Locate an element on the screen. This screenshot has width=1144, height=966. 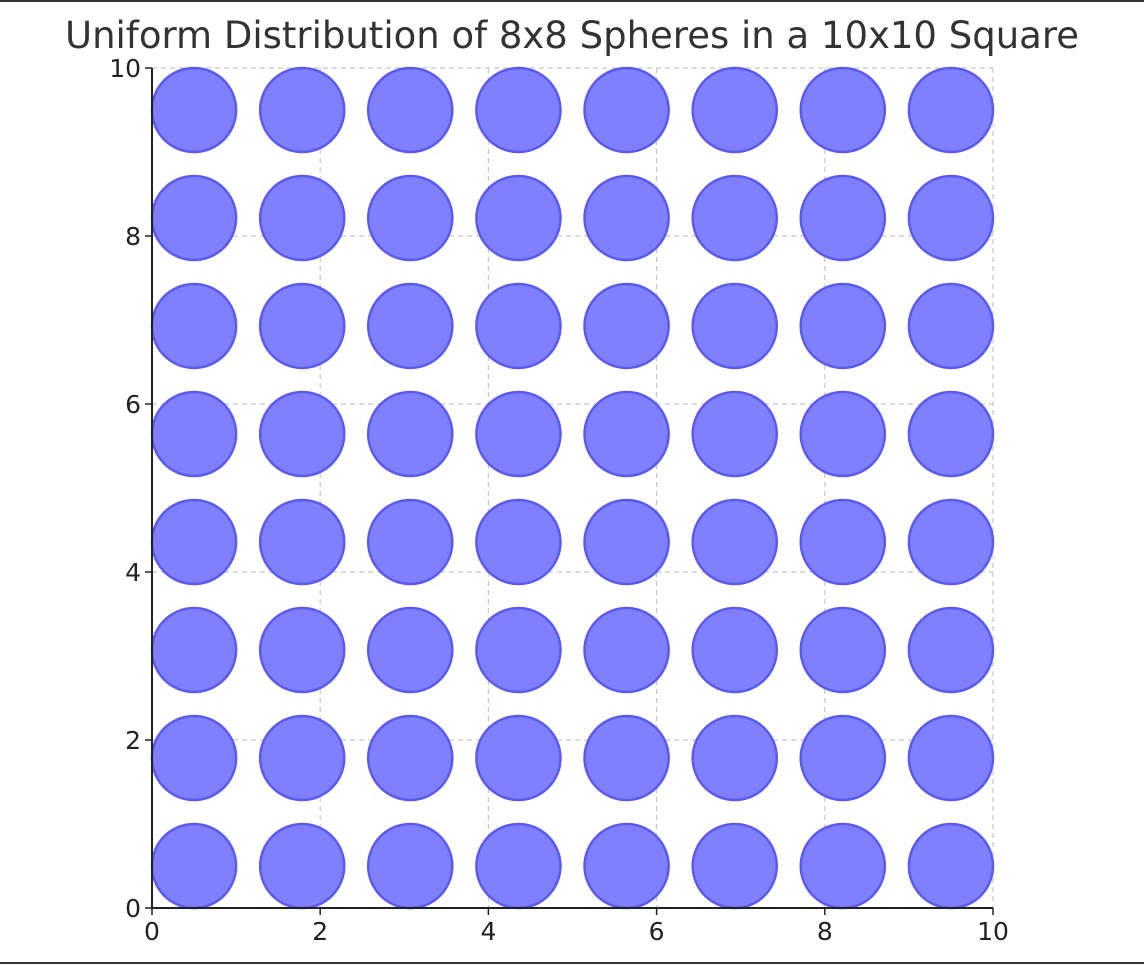
y-tick-label: 2 is located at coordinates (133, 740).